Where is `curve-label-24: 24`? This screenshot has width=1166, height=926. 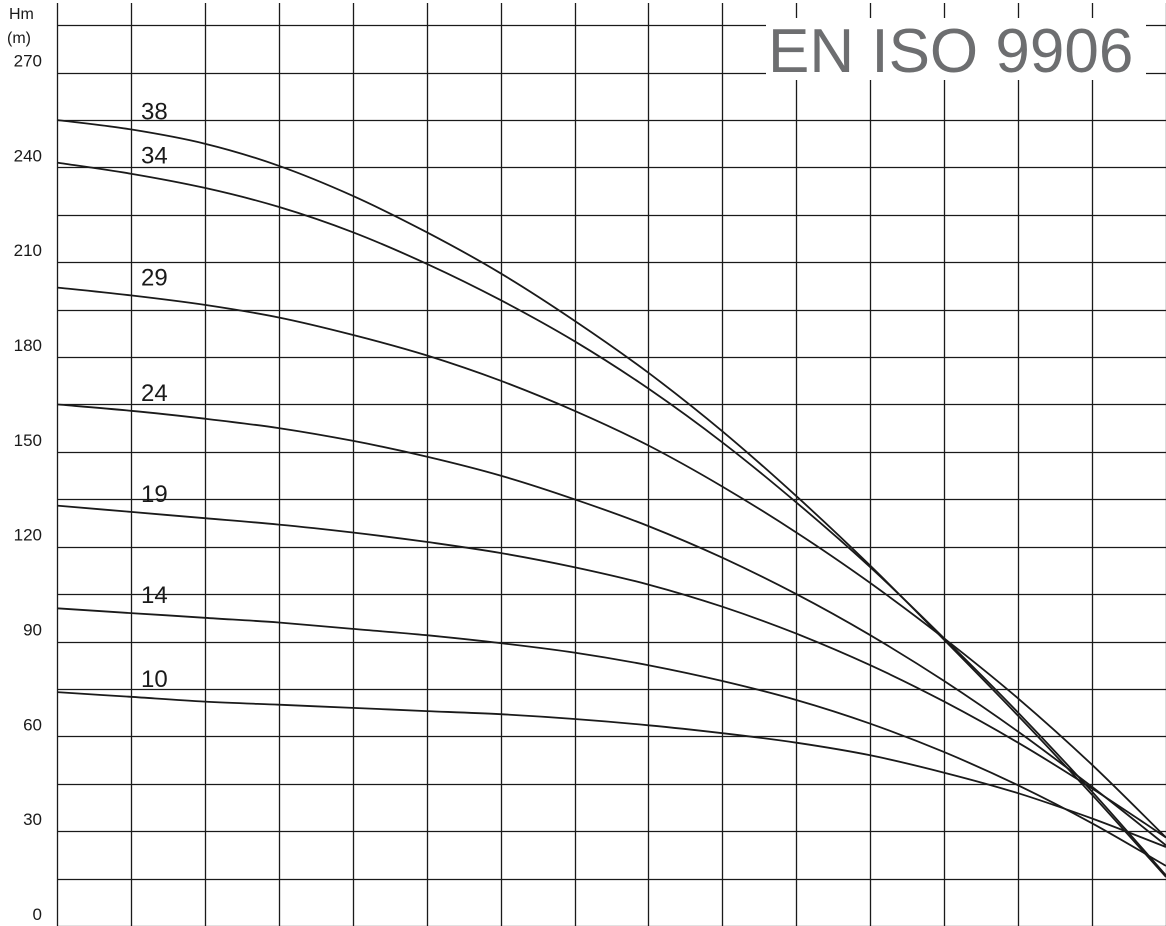
curve-label-24: 24 is located at coordinates (154, 393).